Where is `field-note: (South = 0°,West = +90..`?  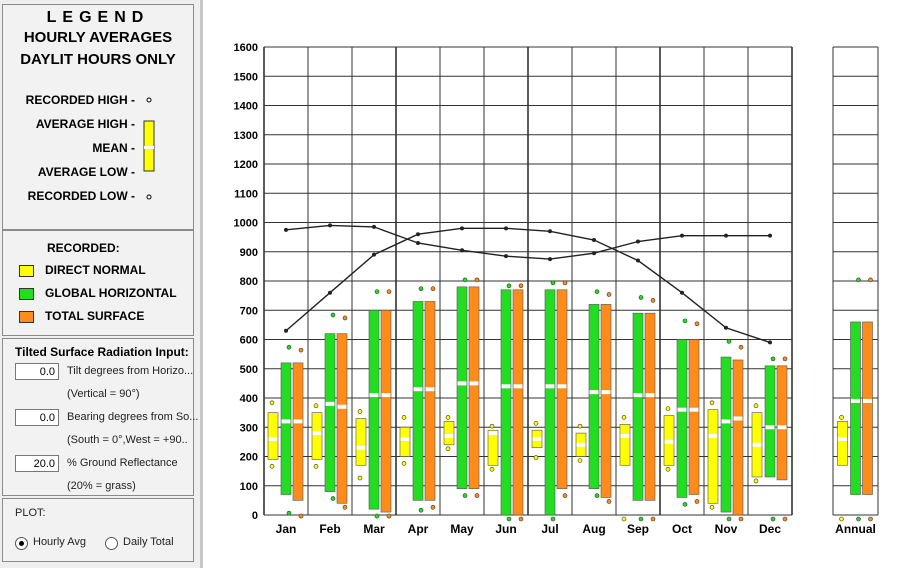 field-note: (South = 0°,West = +90.. is located at coordinates (127, 440).